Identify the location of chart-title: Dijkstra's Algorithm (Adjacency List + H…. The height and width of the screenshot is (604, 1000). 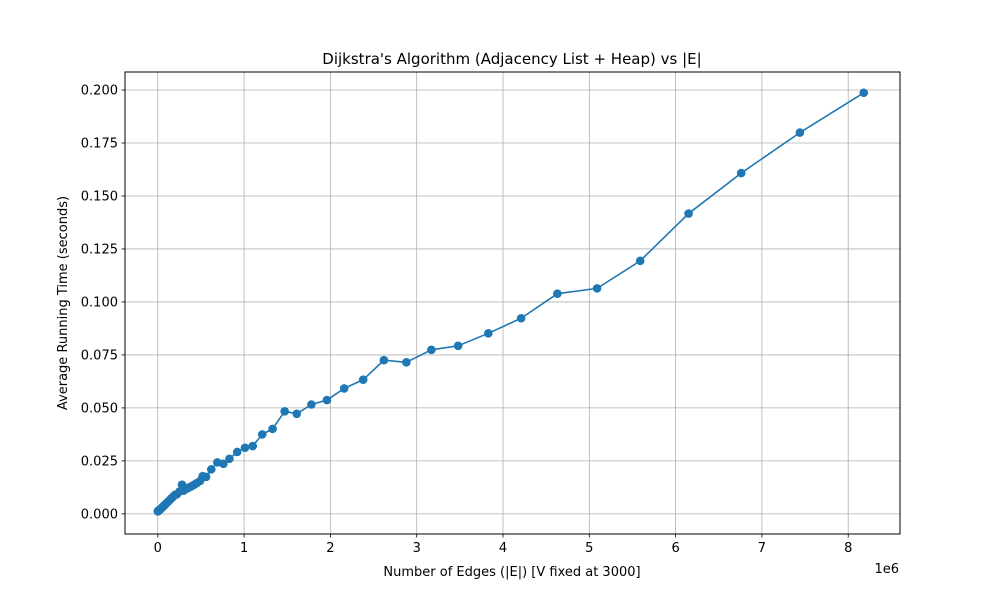
(511, 59).